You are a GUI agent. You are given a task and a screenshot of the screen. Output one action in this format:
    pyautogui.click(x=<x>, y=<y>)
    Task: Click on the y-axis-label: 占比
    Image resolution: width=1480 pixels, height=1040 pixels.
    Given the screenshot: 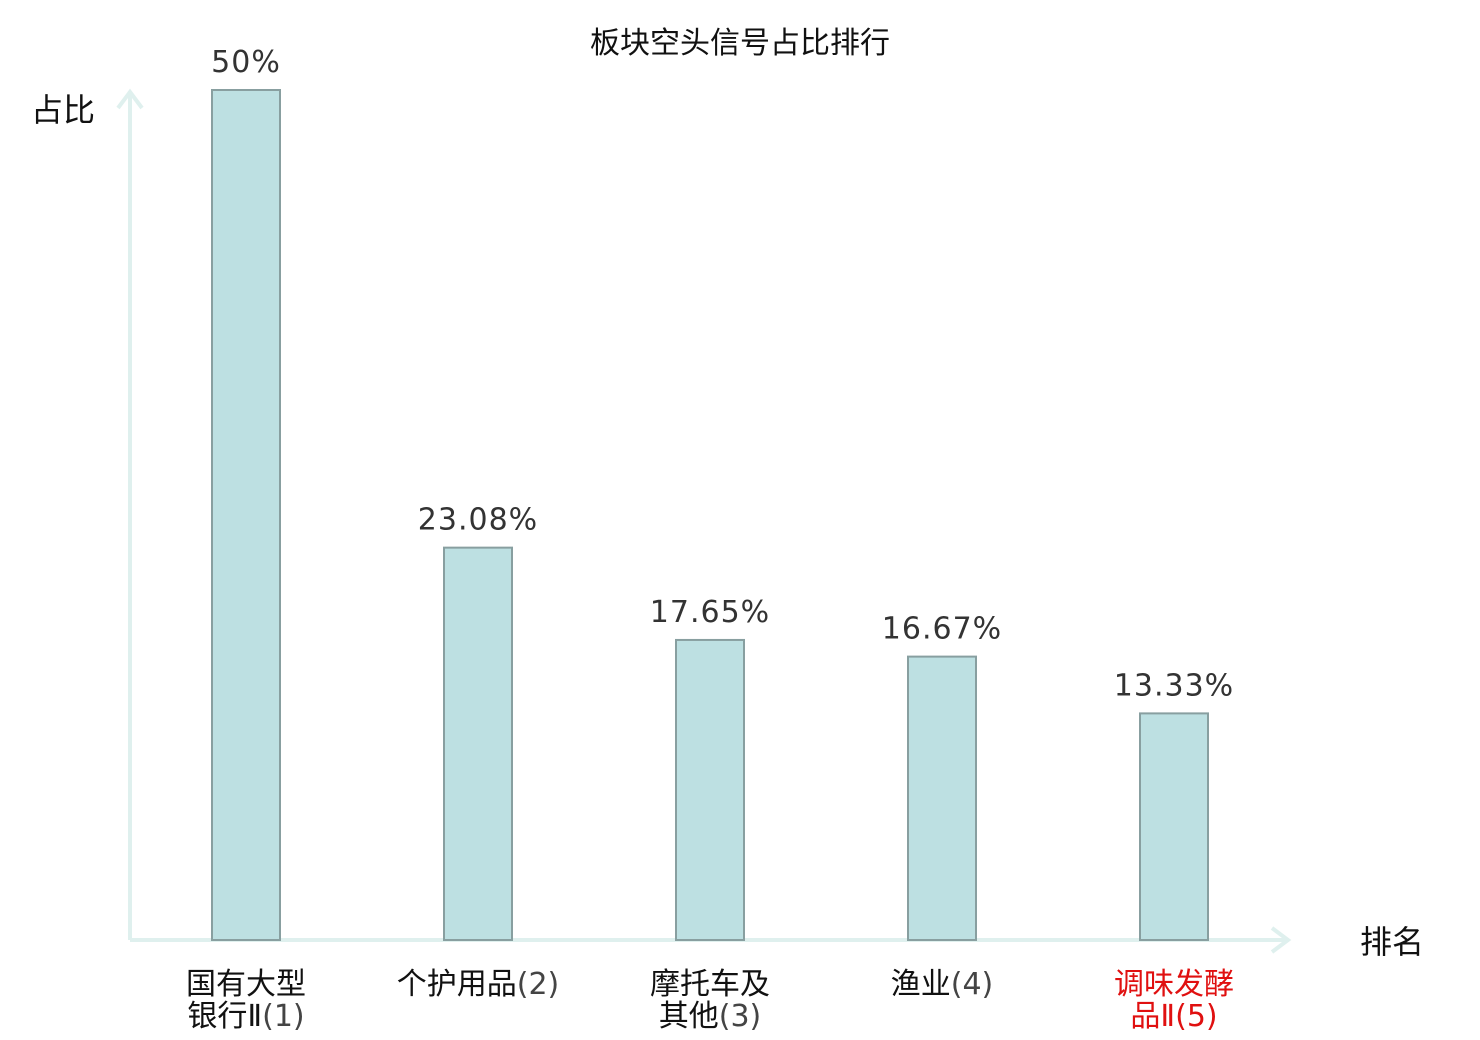 What is the action you would take?
    pyautogui.click(x=63, y=110)
    